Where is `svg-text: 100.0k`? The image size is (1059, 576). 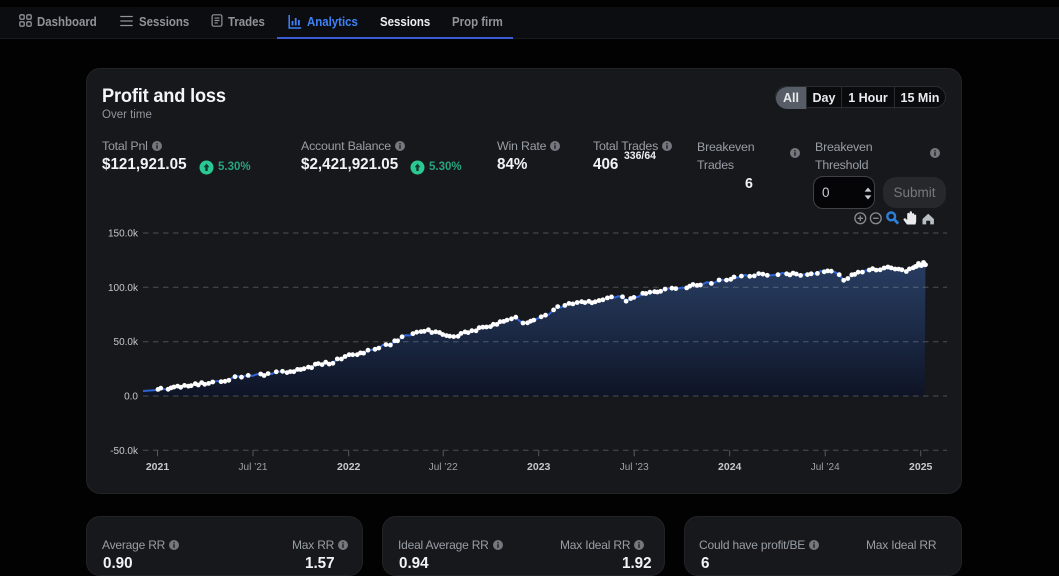 svg-text: 100.0k is located at coordinates (123, 288).